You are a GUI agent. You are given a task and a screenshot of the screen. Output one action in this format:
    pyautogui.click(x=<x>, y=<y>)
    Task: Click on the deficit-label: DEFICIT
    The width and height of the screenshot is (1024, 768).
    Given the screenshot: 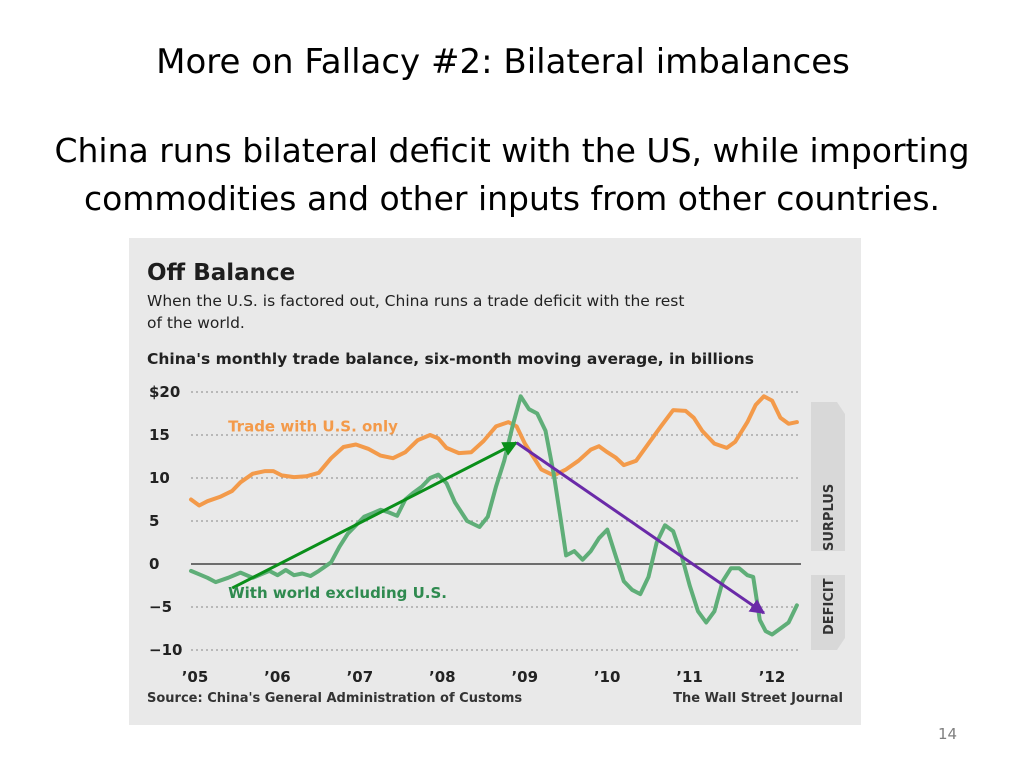 What is the action you would take?
    pyautogui.click(x=829, y=606)
    